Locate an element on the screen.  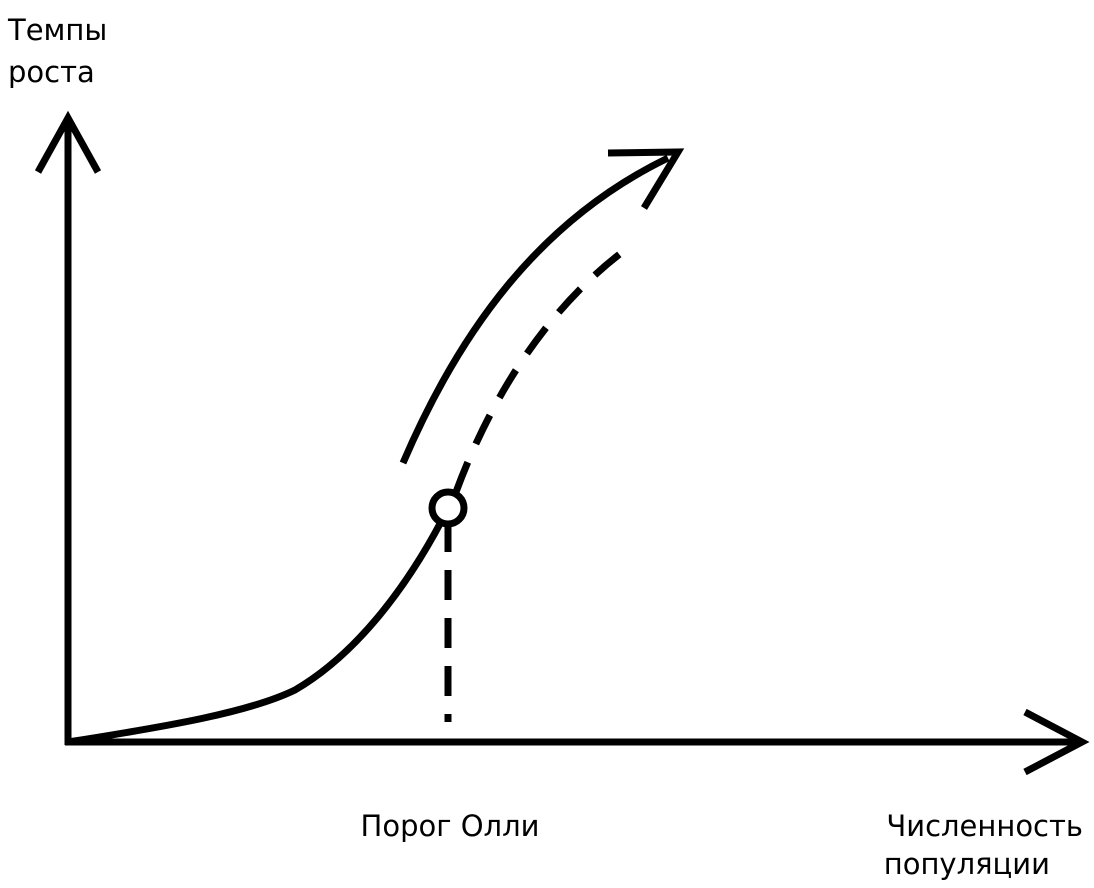
trend-arrowhead is located at coordinates (646, 179).